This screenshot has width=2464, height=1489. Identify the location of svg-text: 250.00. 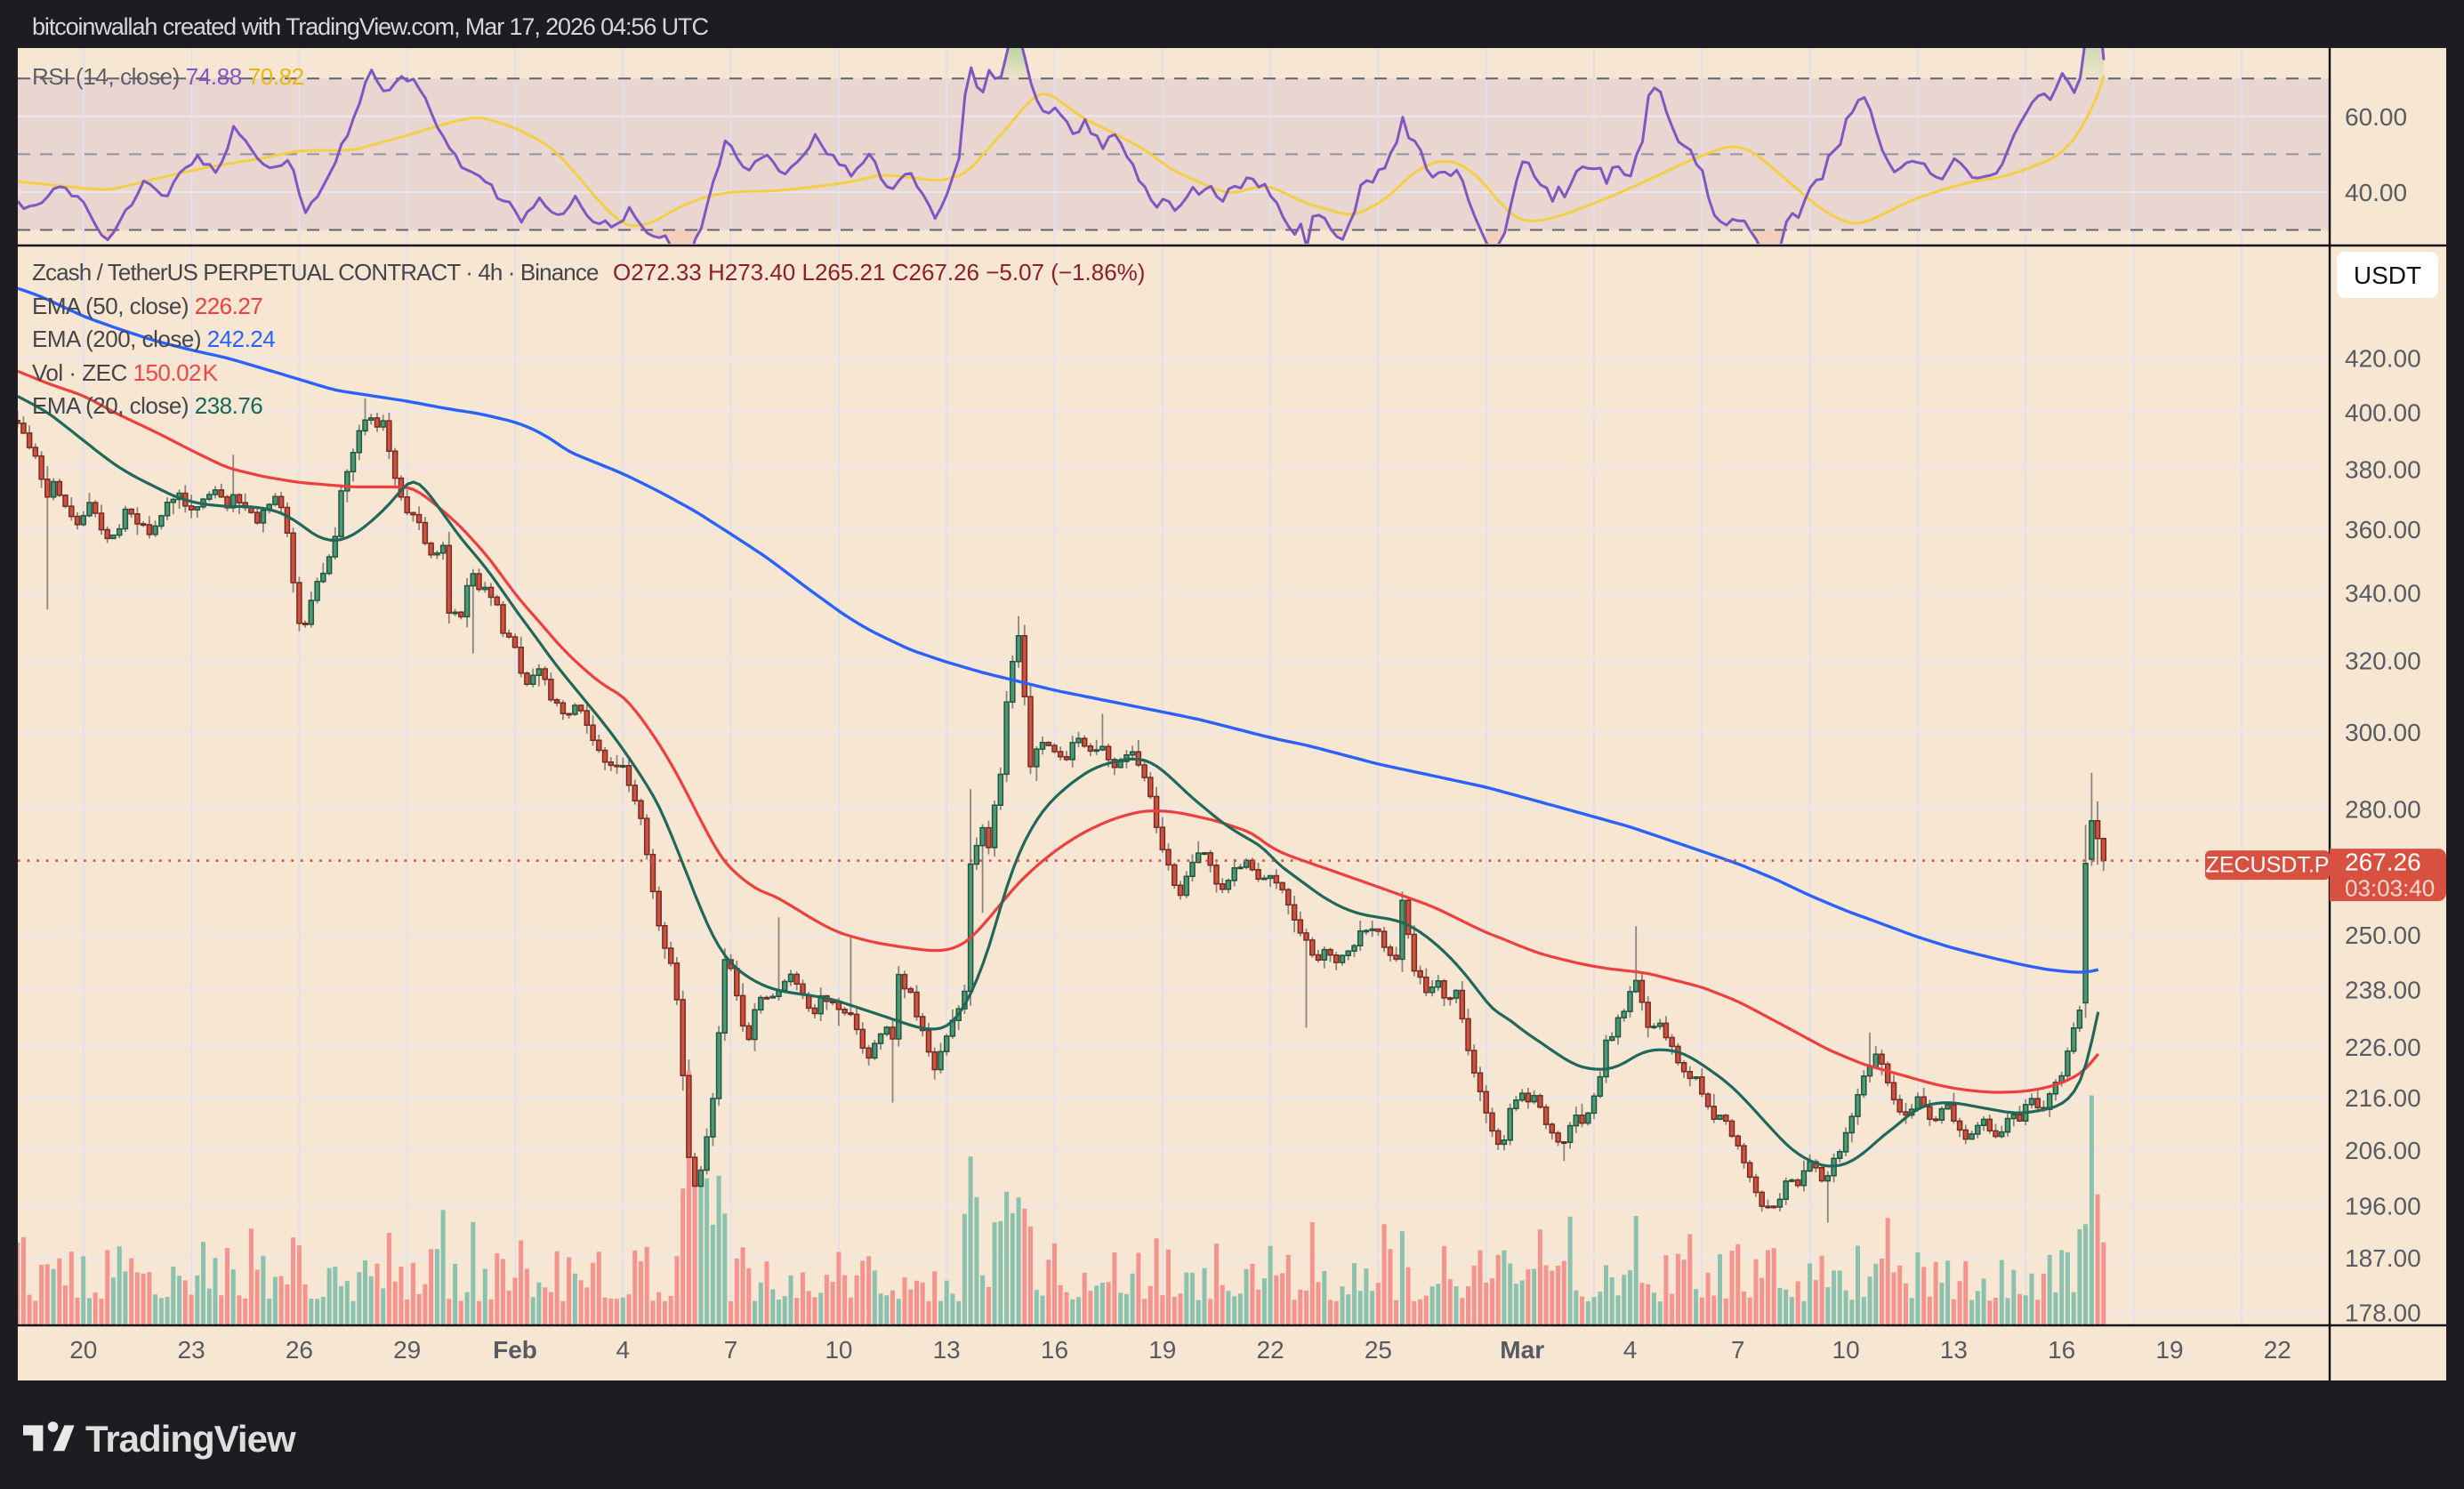
(2383, 935).